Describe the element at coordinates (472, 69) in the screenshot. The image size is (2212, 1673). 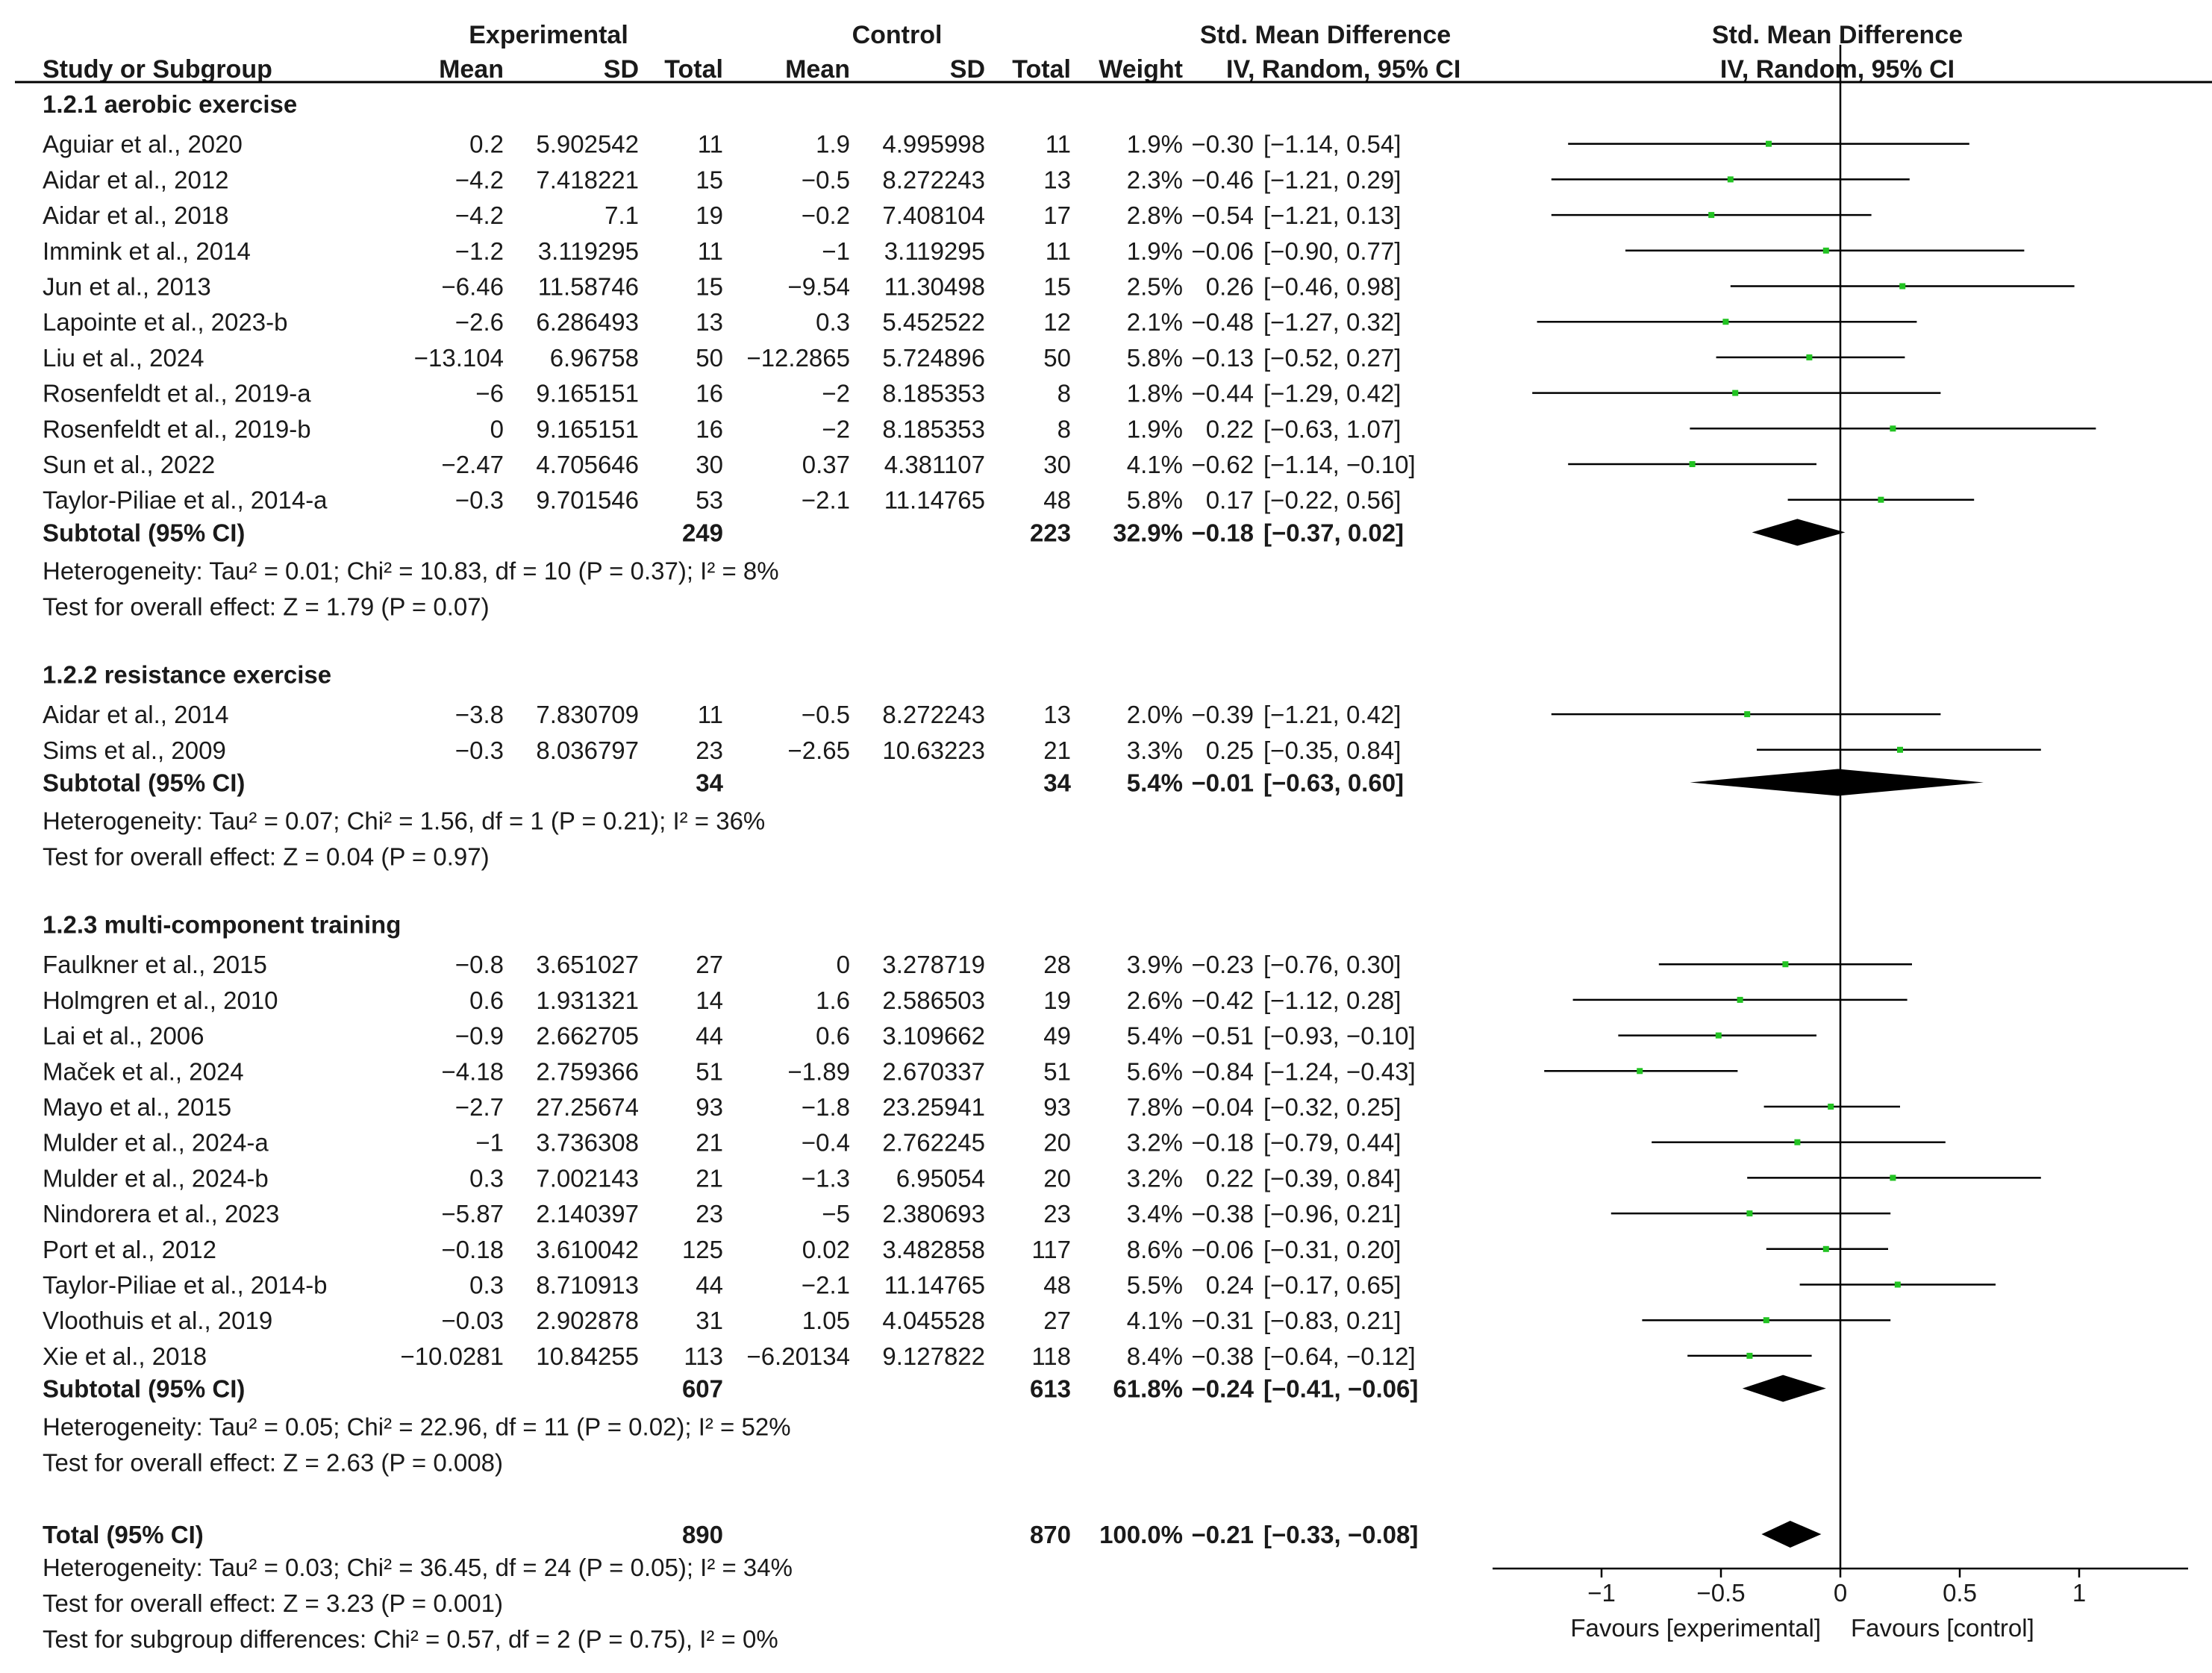
I see `header-exp-mean: Mean` at that location.